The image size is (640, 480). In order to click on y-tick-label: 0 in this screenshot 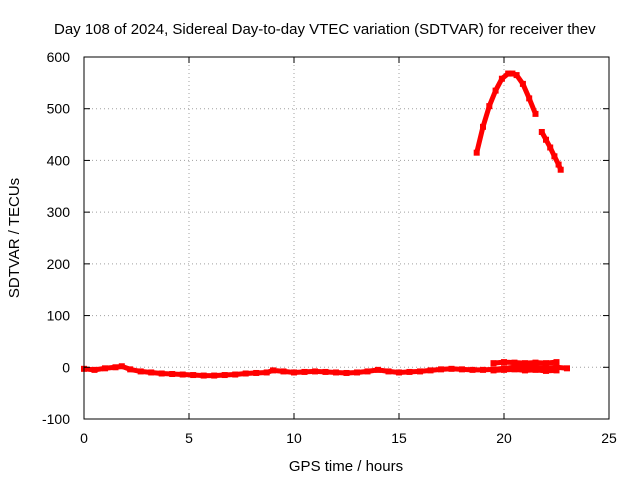, I will do `click(66, 367)`.